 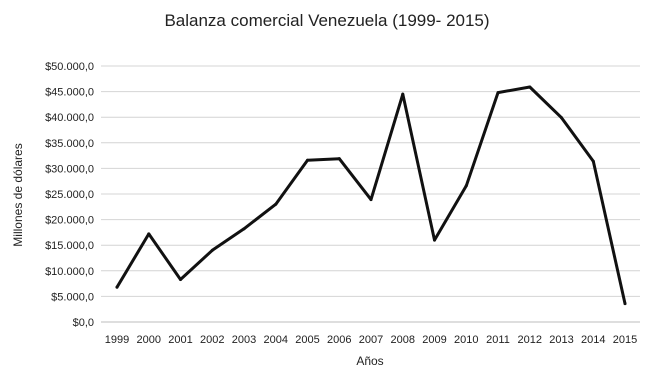 I want to click on y-tick-label: $35.000,0, so click(x=69, y=144).